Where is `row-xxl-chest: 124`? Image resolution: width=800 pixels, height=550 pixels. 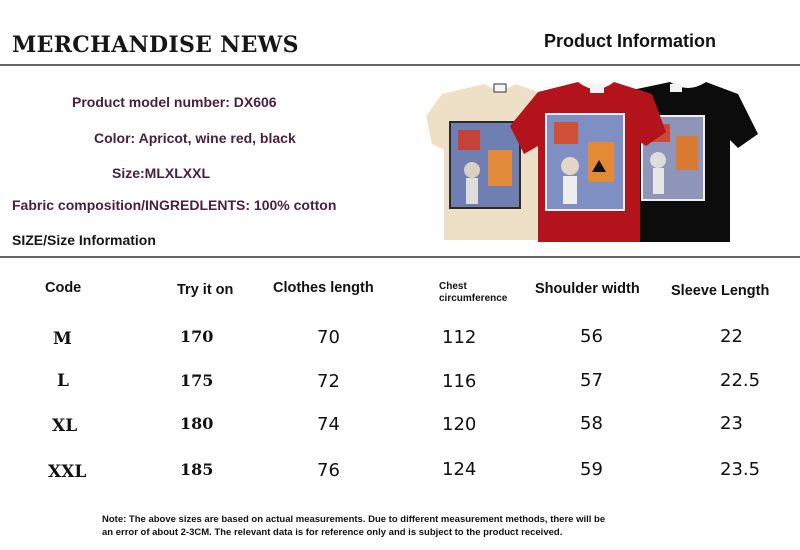 row-xxl-chest: 124 is located at coordinates (459, 469).